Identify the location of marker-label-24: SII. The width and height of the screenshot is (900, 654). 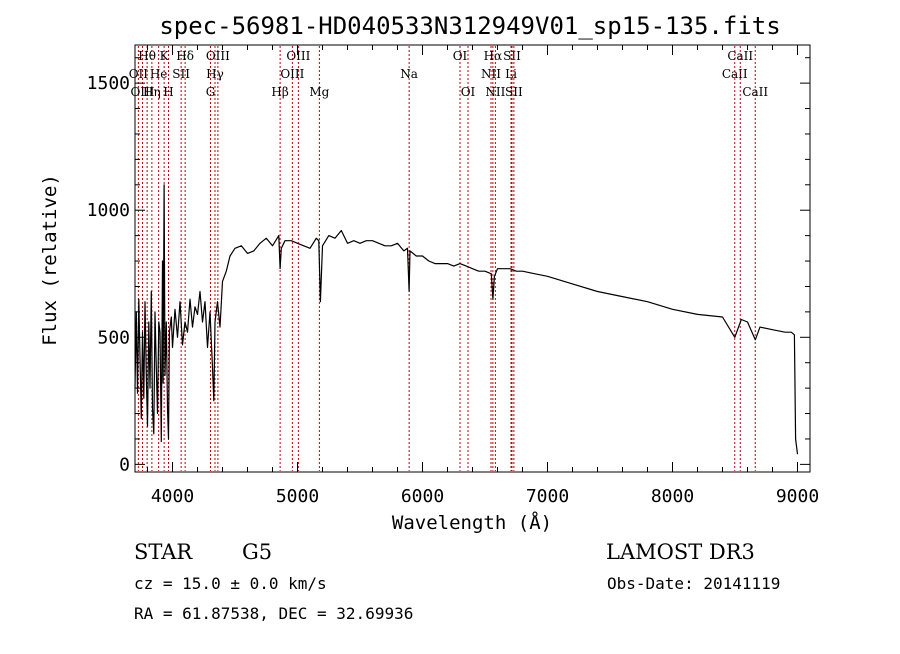
(514, 92).